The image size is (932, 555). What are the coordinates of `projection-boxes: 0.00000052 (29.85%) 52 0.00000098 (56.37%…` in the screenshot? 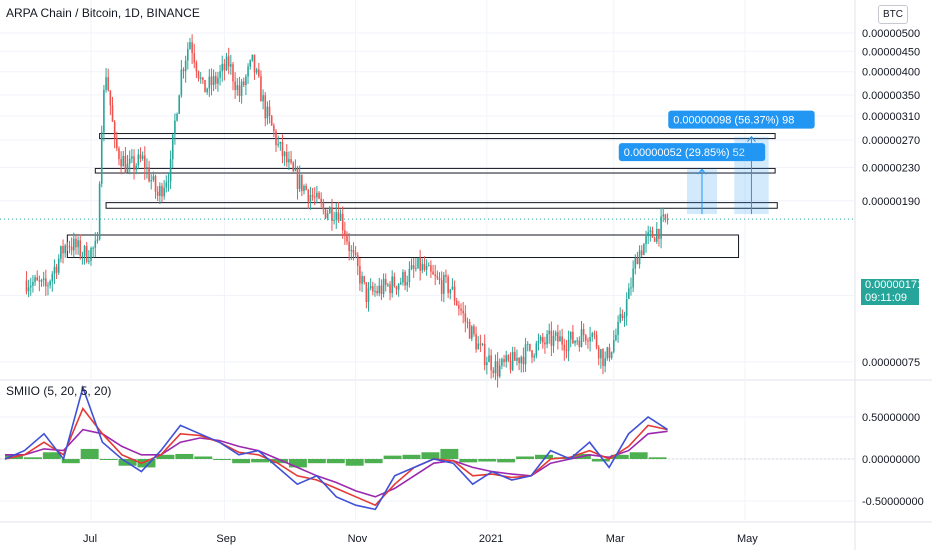 It's located at (716, 162).